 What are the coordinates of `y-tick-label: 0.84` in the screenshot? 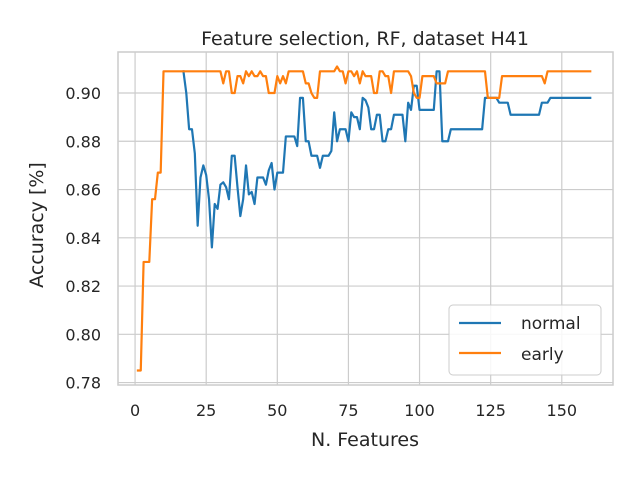 It's located at (83, 238).